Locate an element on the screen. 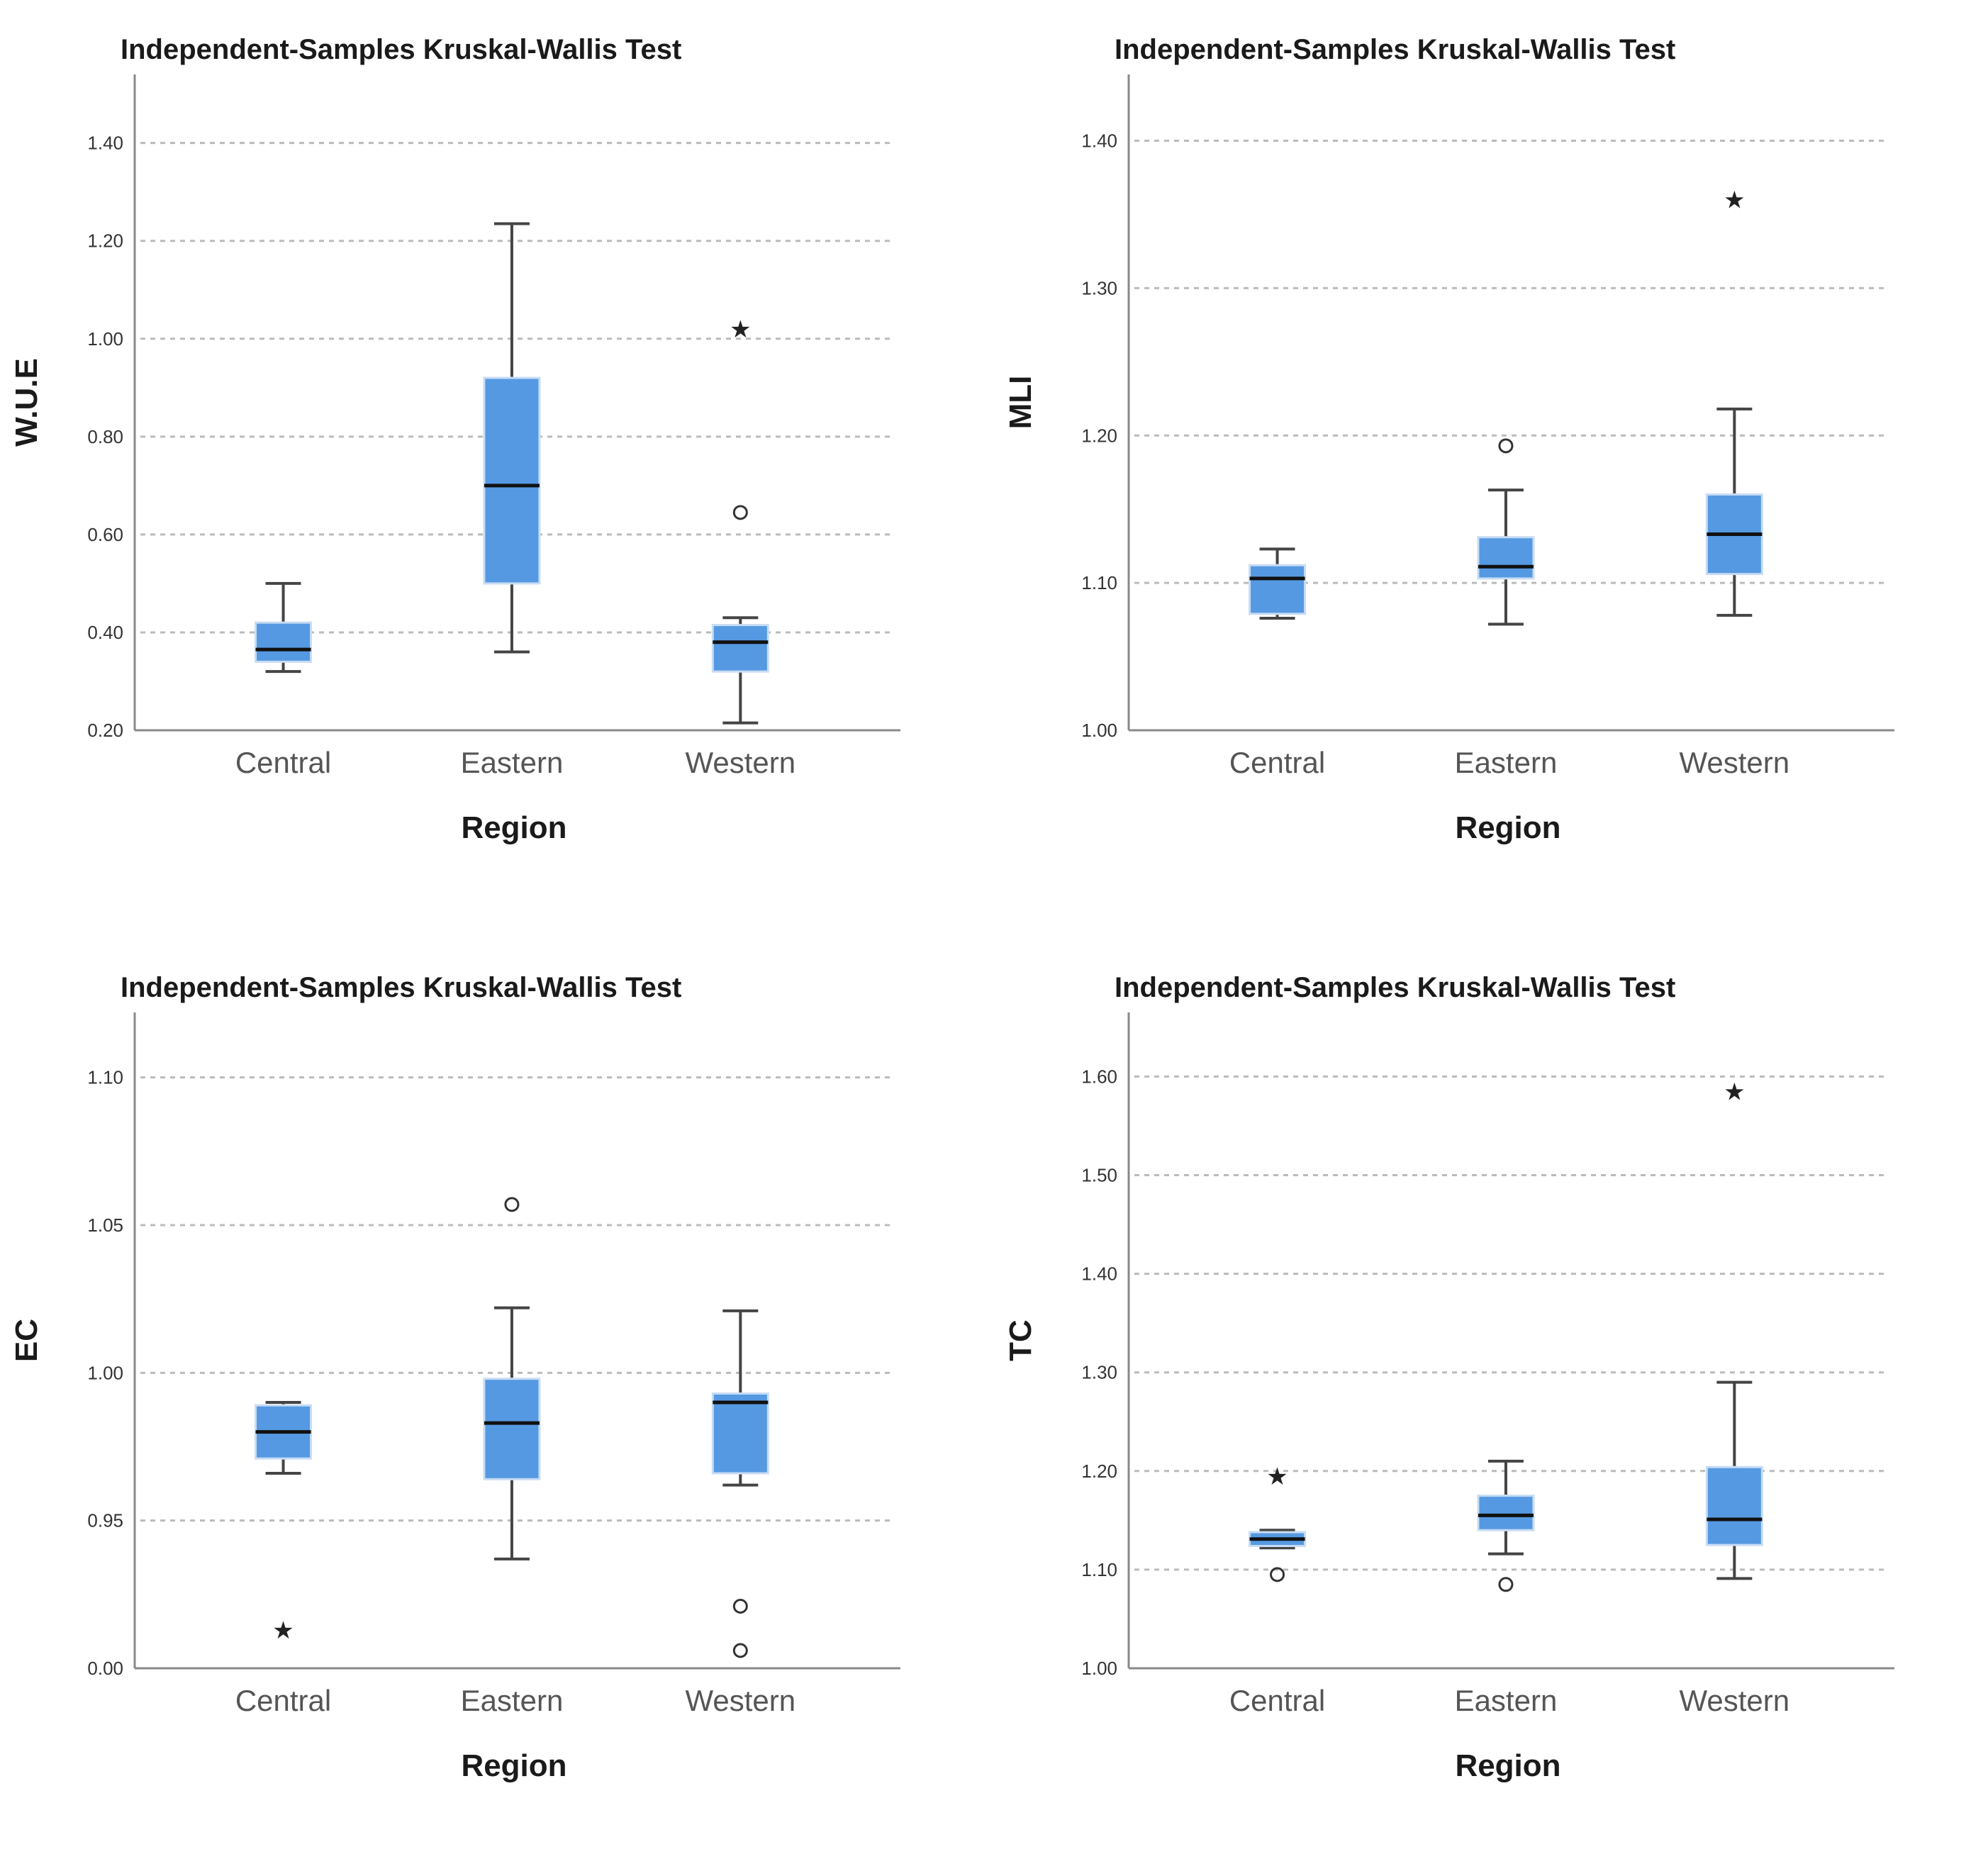  y-tick-label: 1.50 is located at coordinates (1099, 1175).